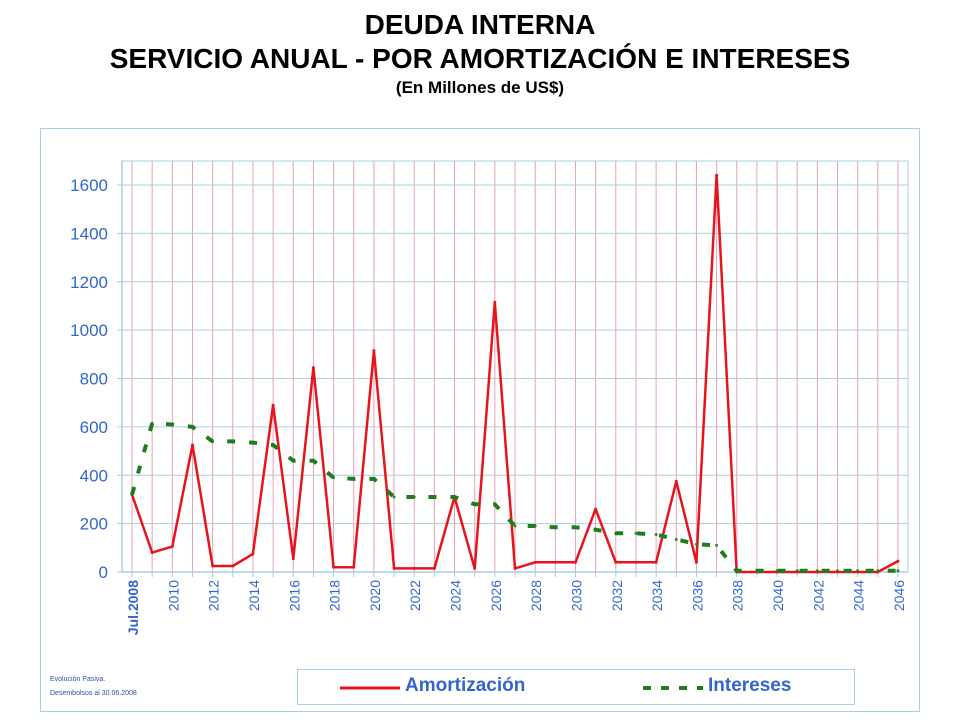 The height and width of the screenshot is (720, 960). I want to click on x-tick-label: 2024, so click(456, 595).